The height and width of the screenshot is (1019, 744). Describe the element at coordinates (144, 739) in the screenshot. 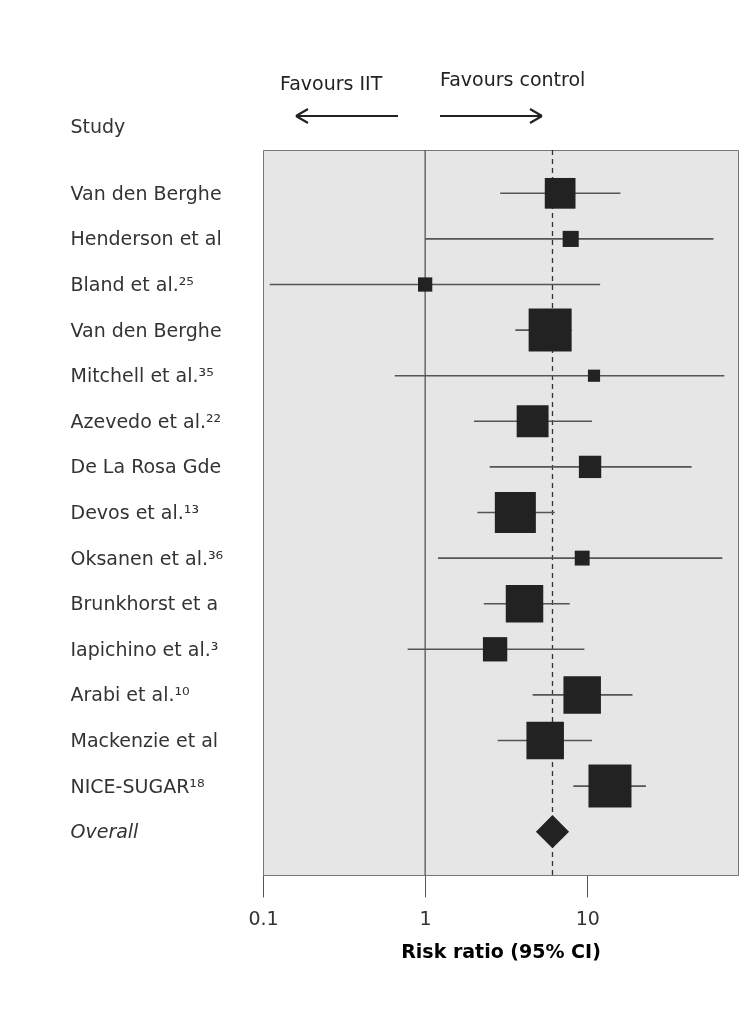

I see `y-tick-label: Mackenzie et al` at that location.